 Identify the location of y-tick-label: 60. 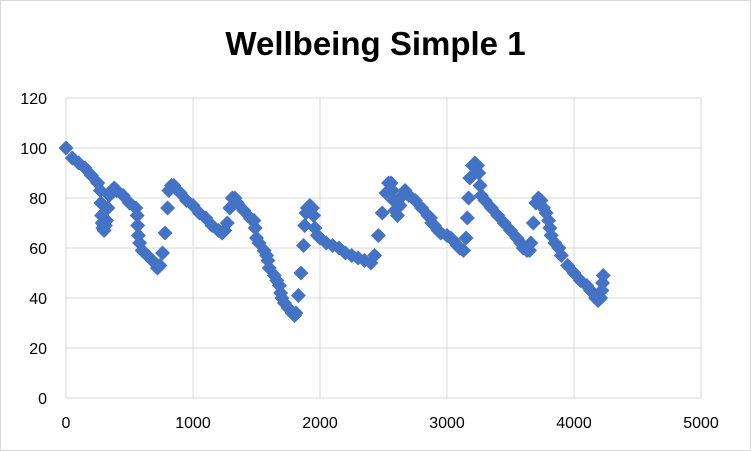
(38, 249).